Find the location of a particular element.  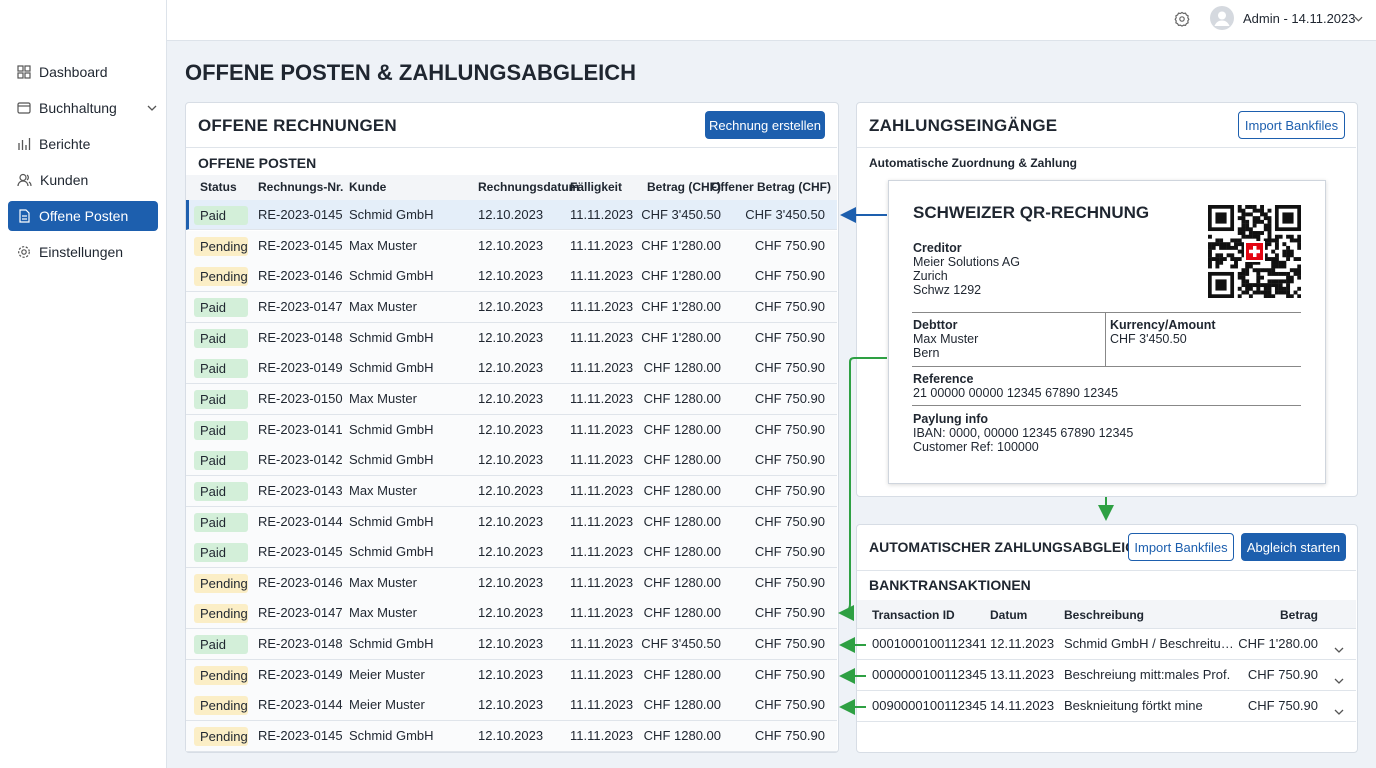

nav-item: Kunden is located at coordinates (83, 180).